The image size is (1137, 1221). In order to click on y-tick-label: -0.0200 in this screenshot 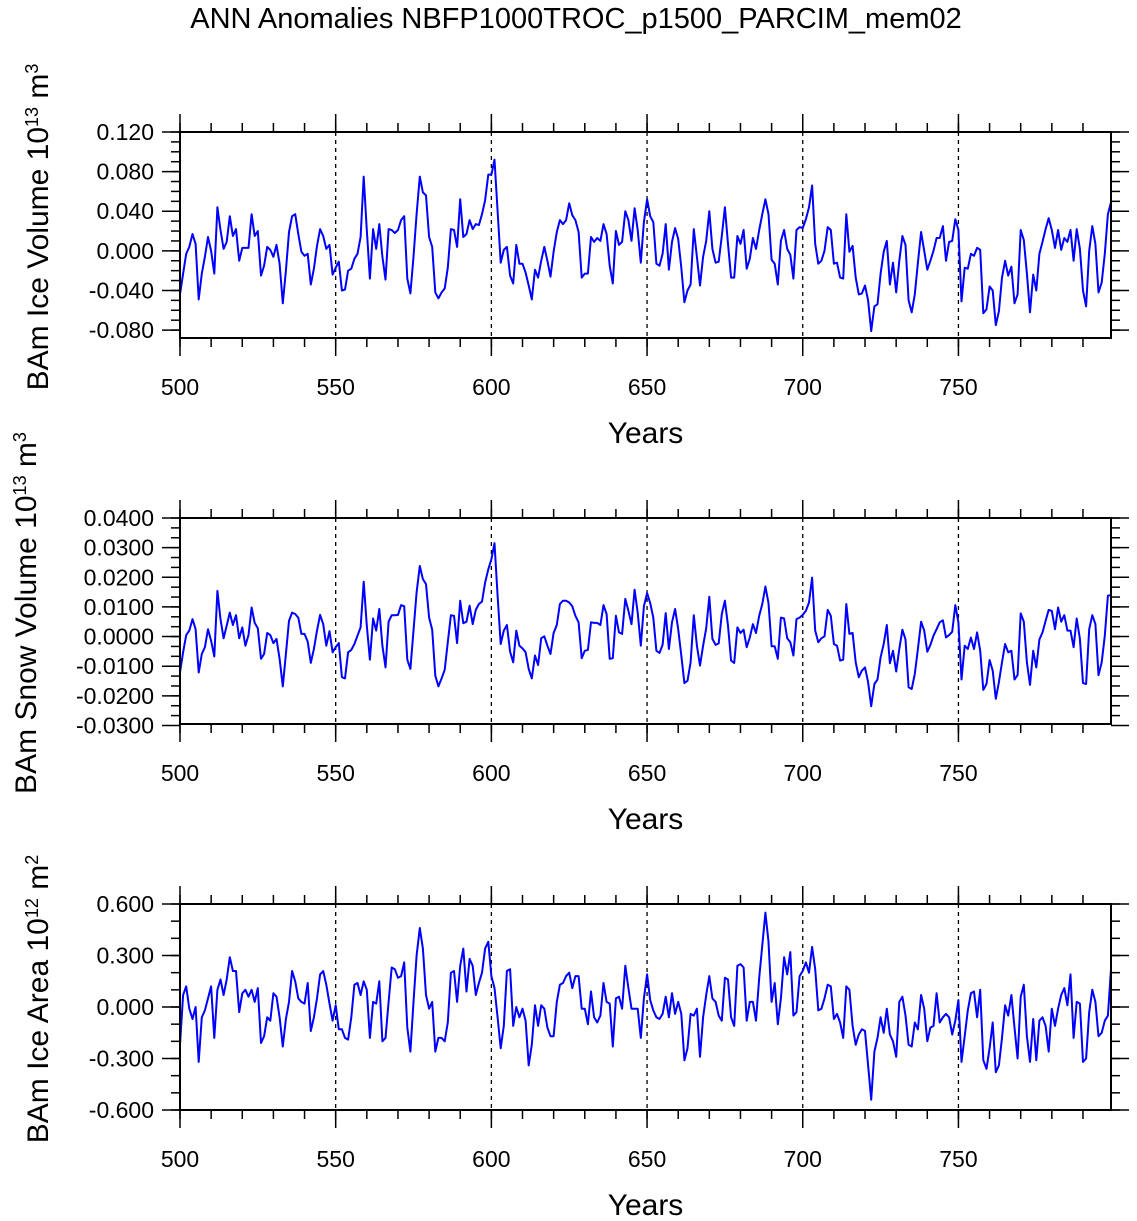, I will do `click(115, 696)`.